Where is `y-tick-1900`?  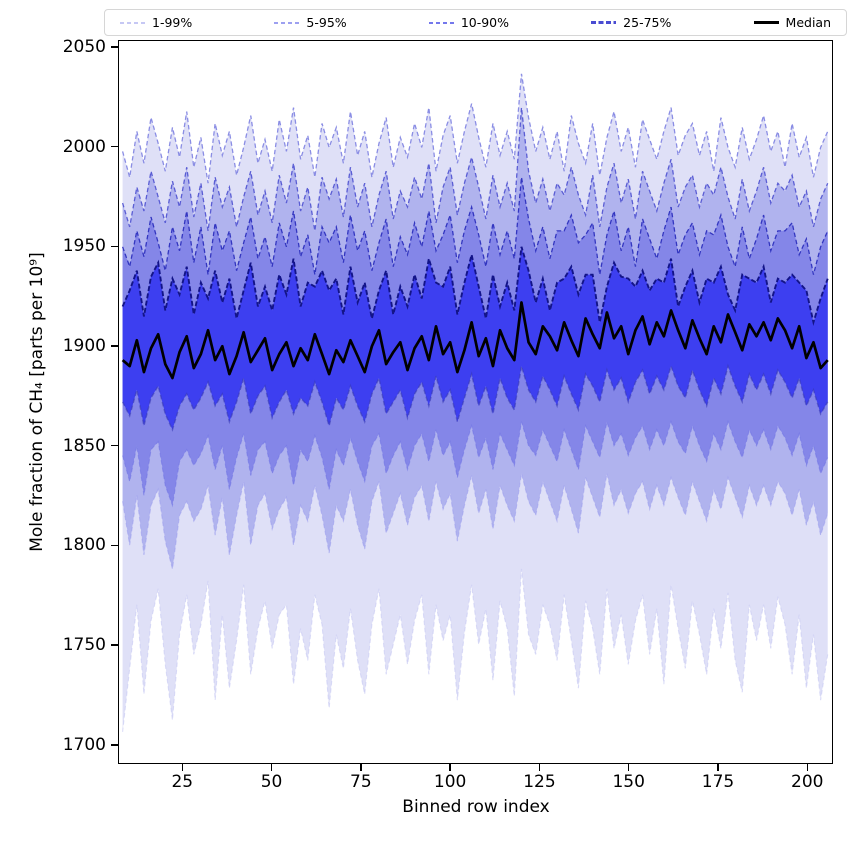 y-tick-1900 is located at coordinates (114, 346).